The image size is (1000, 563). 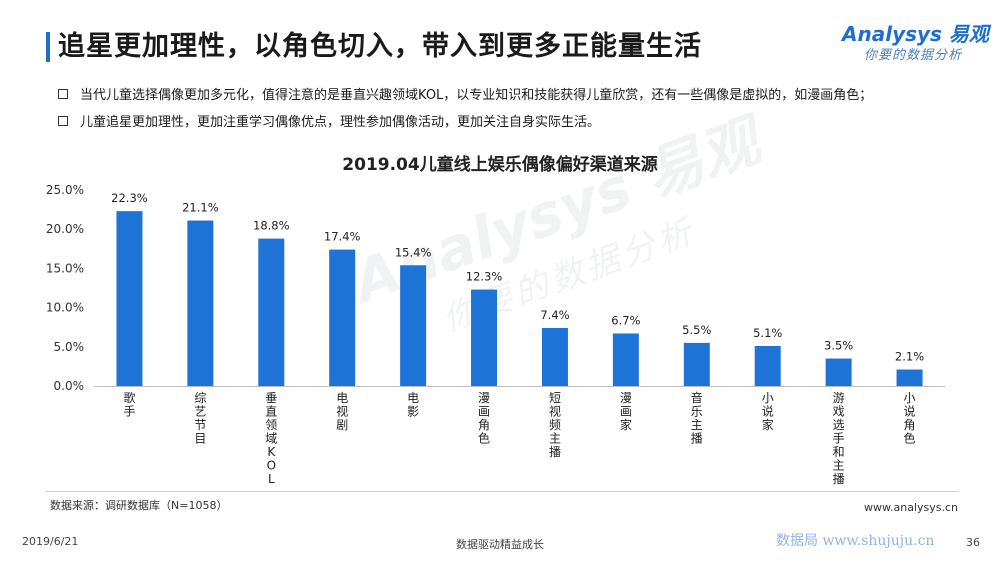 I want to click on data-label: 17.4%, so click(x=342, y=237).